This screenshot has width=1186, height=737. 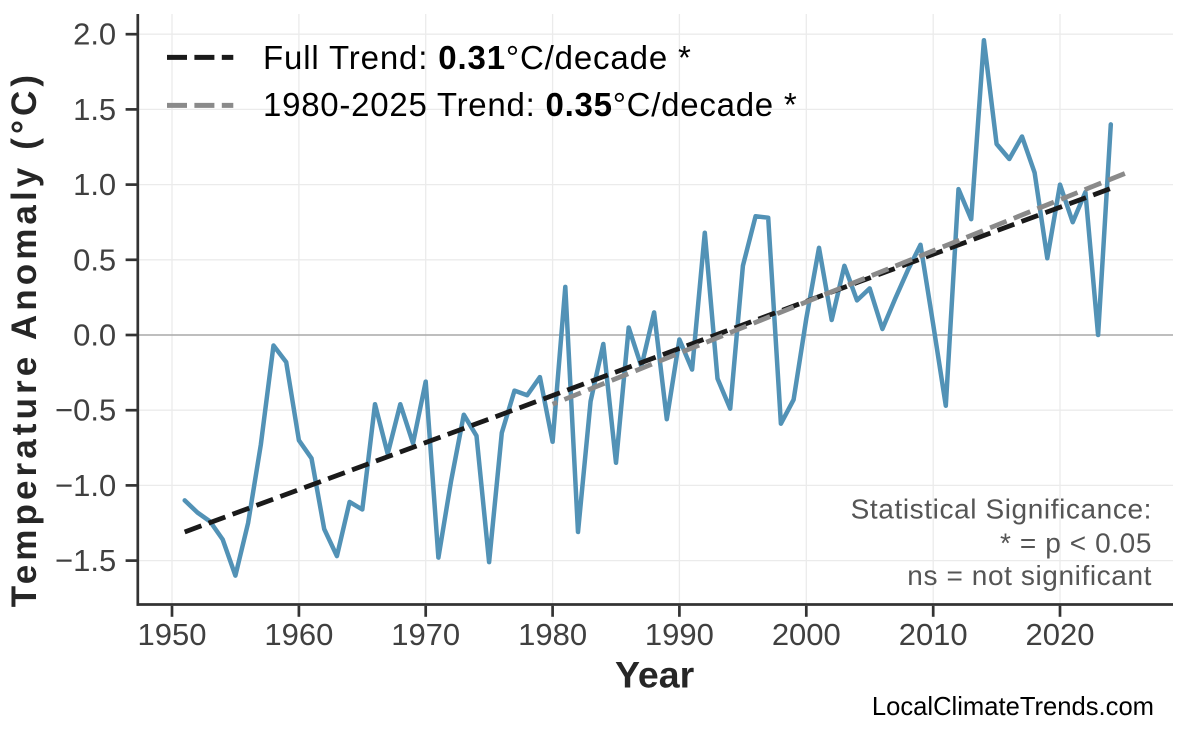 I want to click on svg-text: LocalClimateTrends.com, so click(x=1013, y=707).